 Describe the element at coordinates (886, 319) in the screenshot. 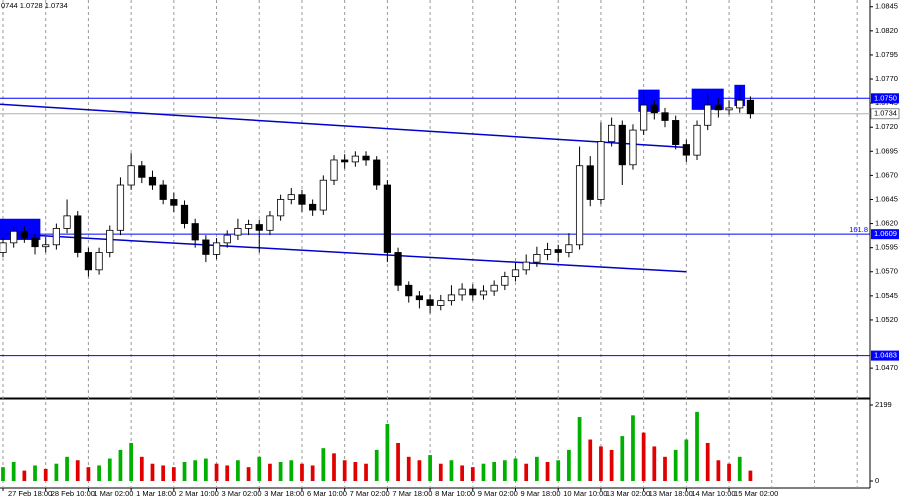

I see `y-tick-label: 1.0520` at that location.